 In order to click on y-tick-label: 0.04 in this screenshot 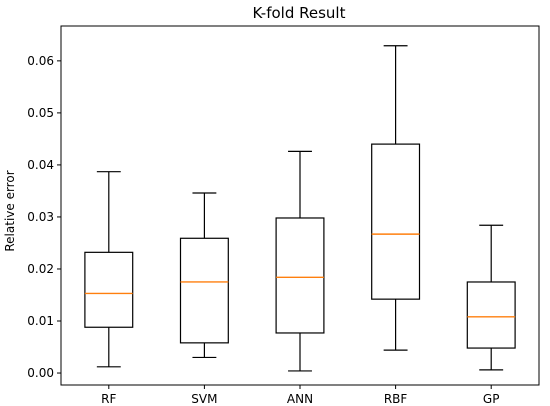, I will do `click(40, 165)`.